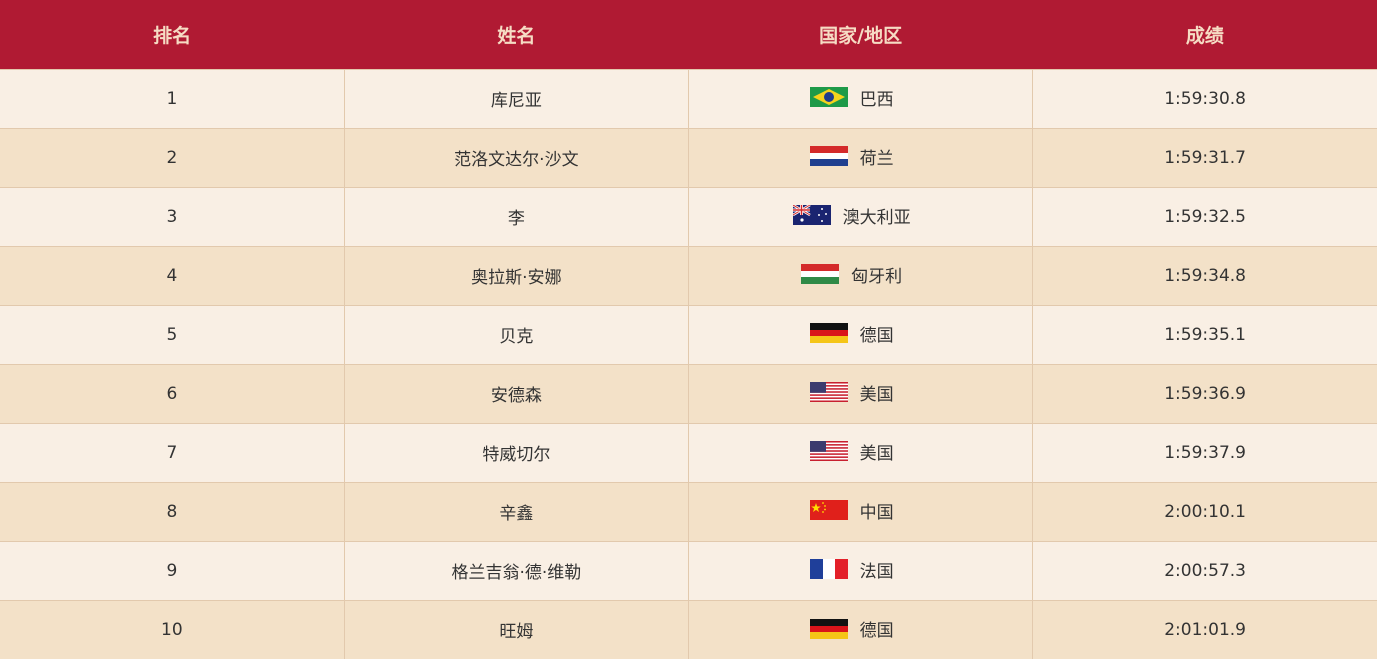 This screenshot has height=659, width=1377. Describe the element at coordinates (517, 216) in the screenshot. I see `name-cell: 李` at that location.